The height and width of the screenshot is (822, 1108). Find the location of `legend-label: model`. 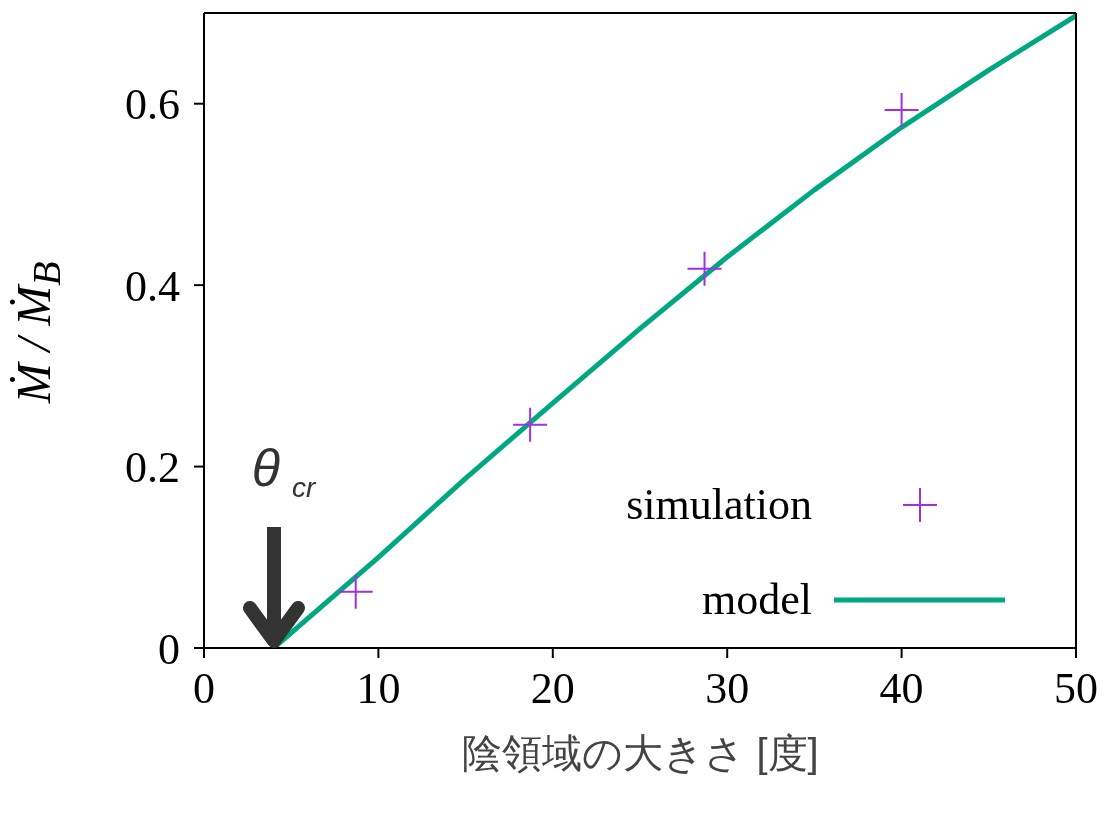

legend-label: model is located at coordinates (757, 600).